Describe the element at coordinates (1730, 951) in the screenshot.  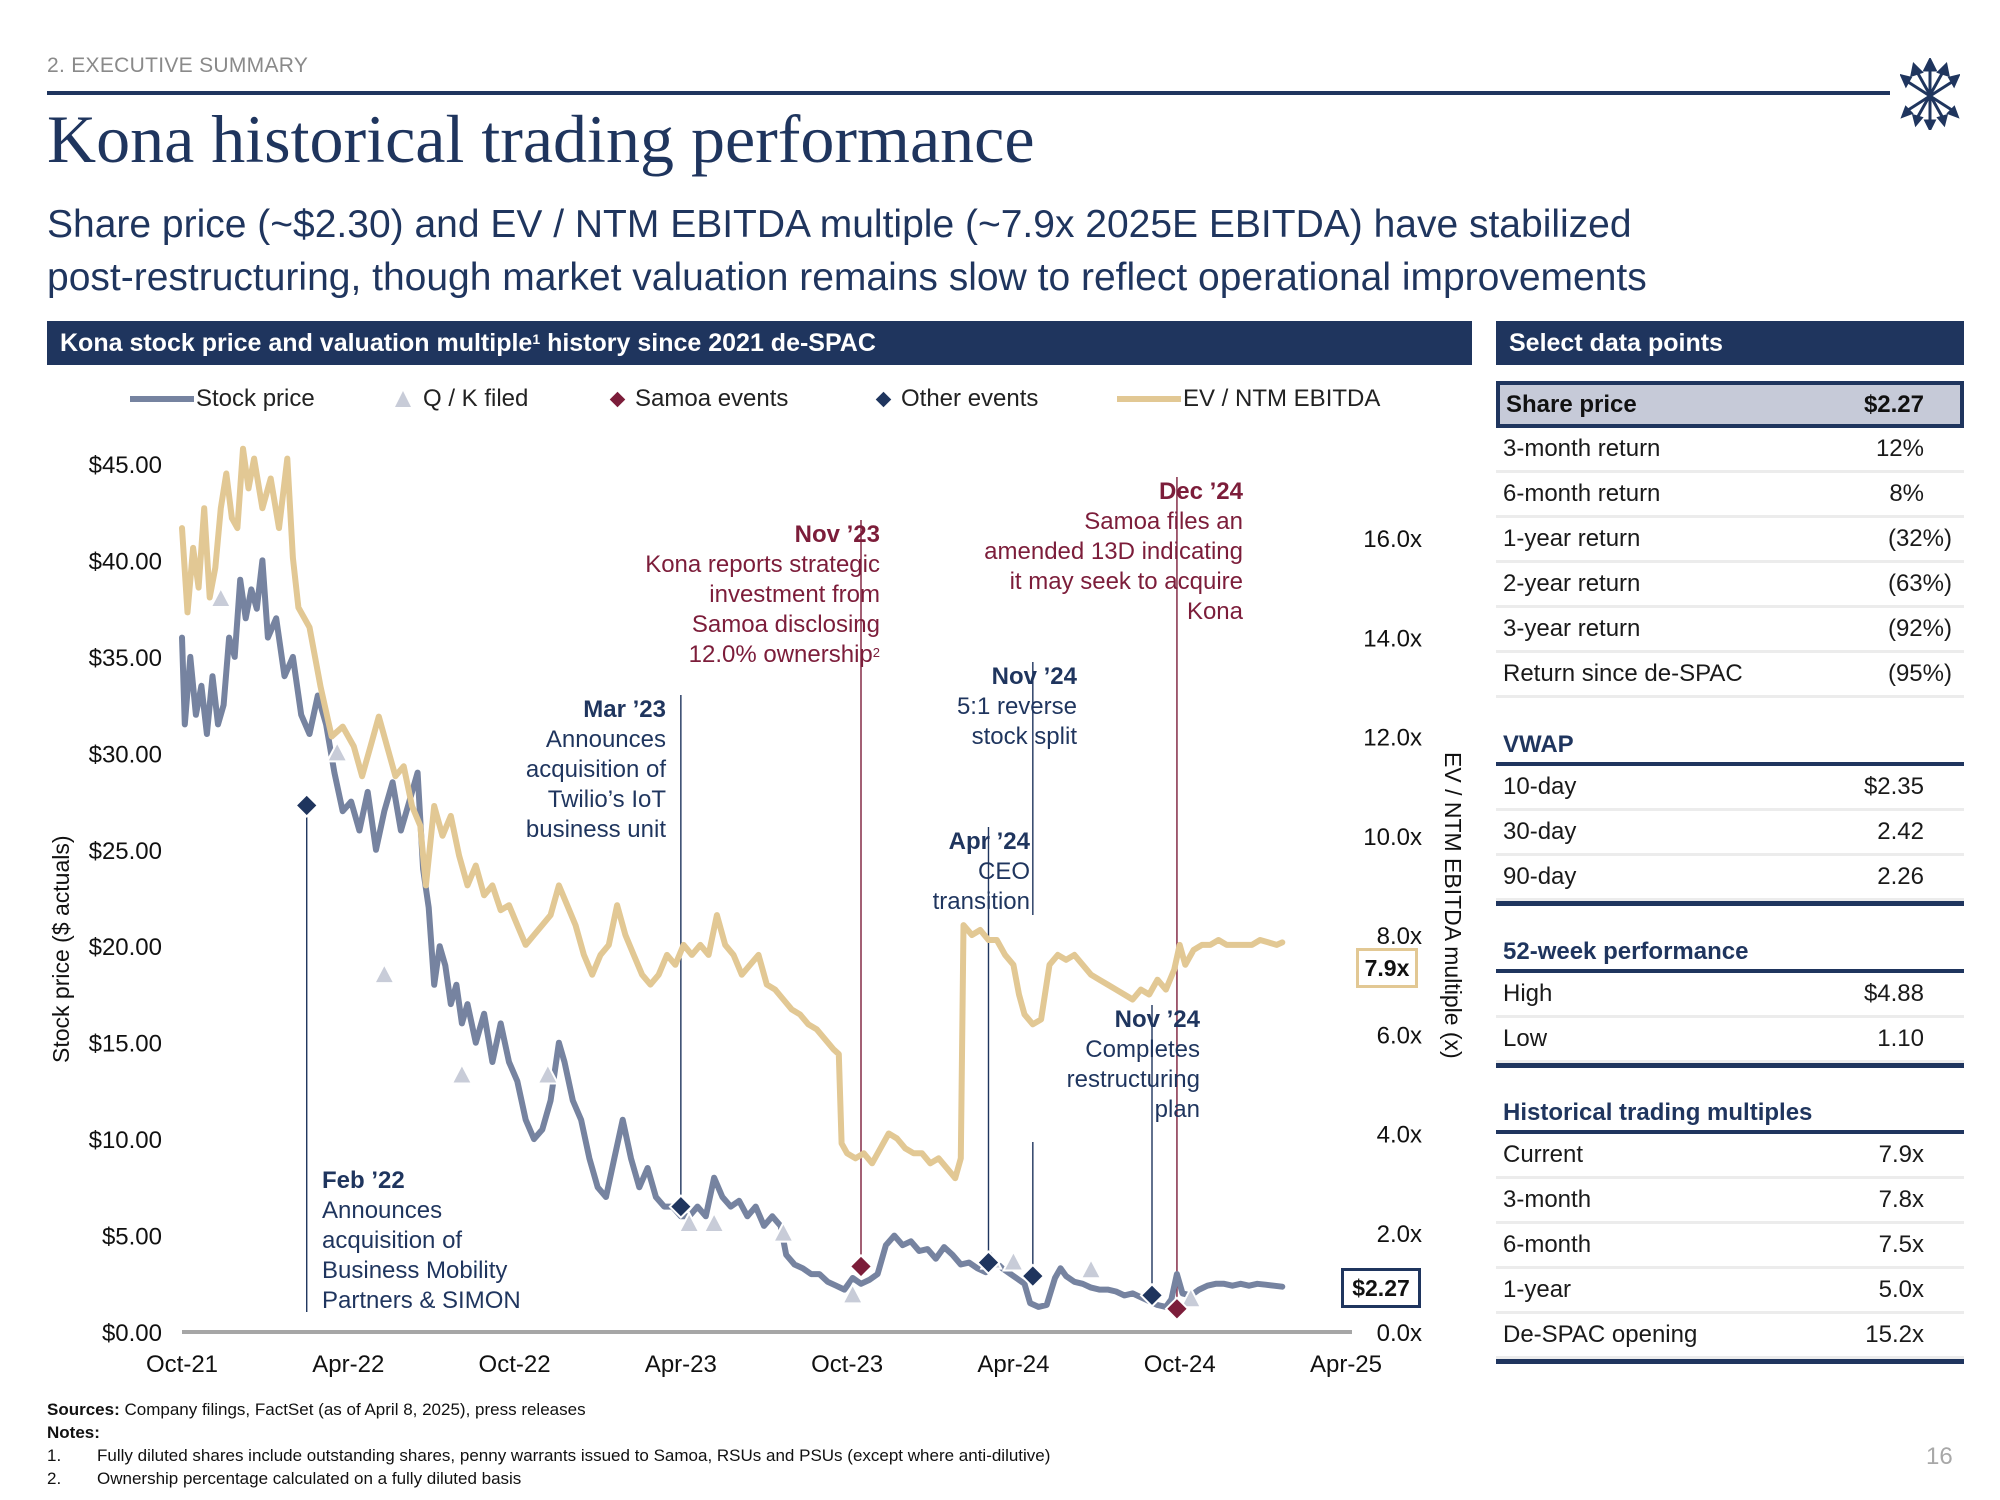
I see `week52-title: 52-week performance` at that location.